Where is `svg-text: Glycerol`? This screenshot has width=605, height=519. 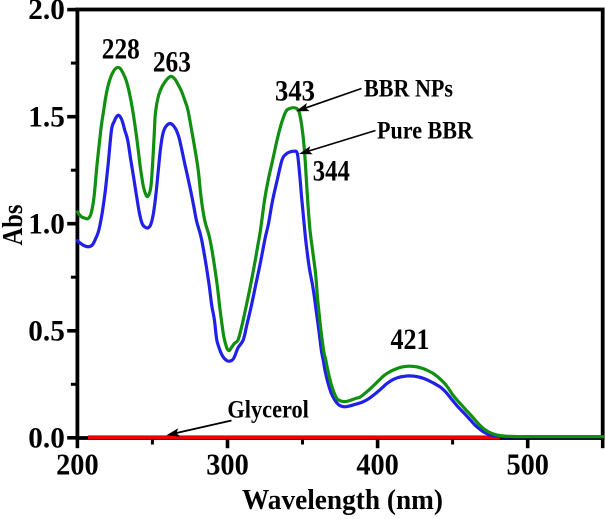 svg-text: Glycerol is located at coordinates (268, 410).